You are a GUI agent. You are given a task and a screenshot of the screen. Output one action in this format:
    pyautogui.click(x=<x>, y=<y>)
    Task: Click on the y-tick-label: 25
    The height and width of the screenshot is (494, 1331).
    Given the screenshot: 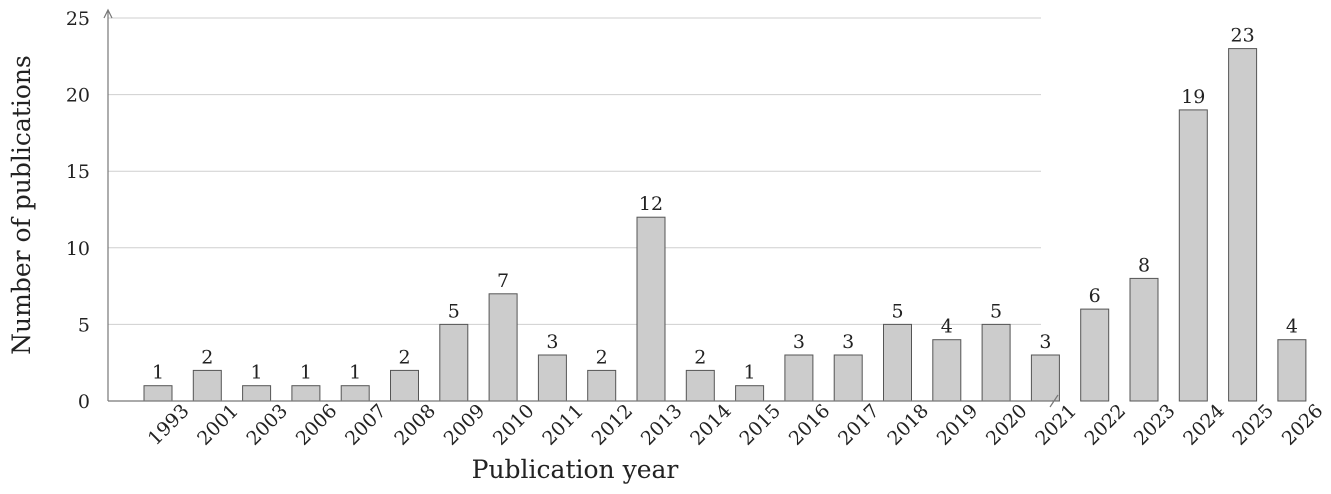 What is the action you would take?
    pyautogui.click(x=78, y=19)
    